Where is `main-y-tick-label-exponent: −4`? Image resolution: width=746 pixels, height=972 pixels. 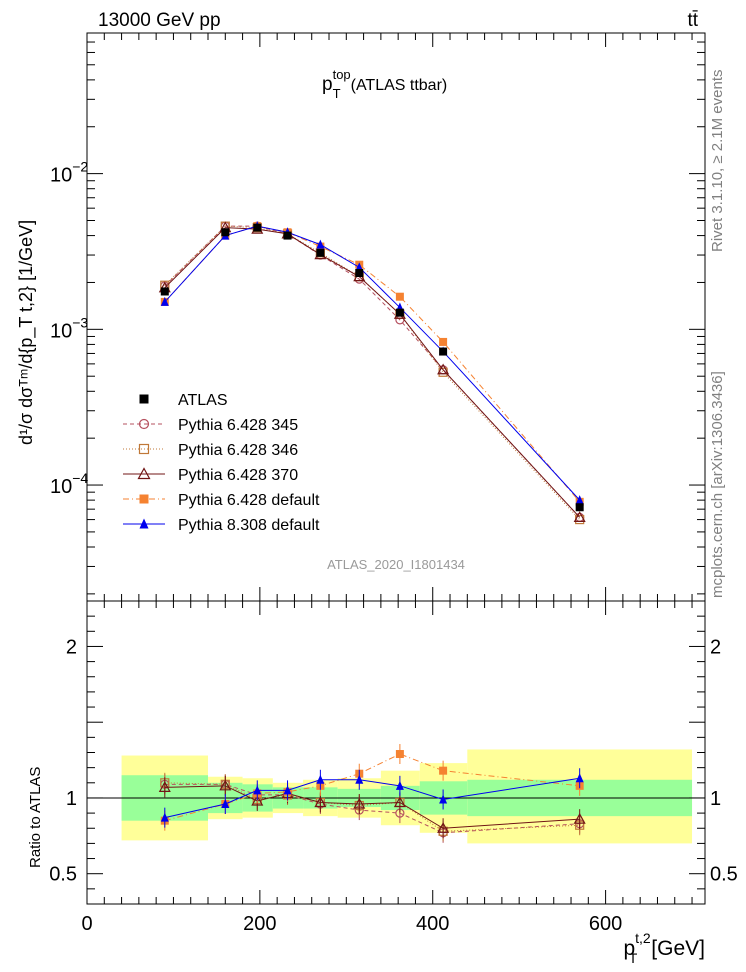 main-y-tick-label-exponent: −4 is located at coordinates (80, 478).